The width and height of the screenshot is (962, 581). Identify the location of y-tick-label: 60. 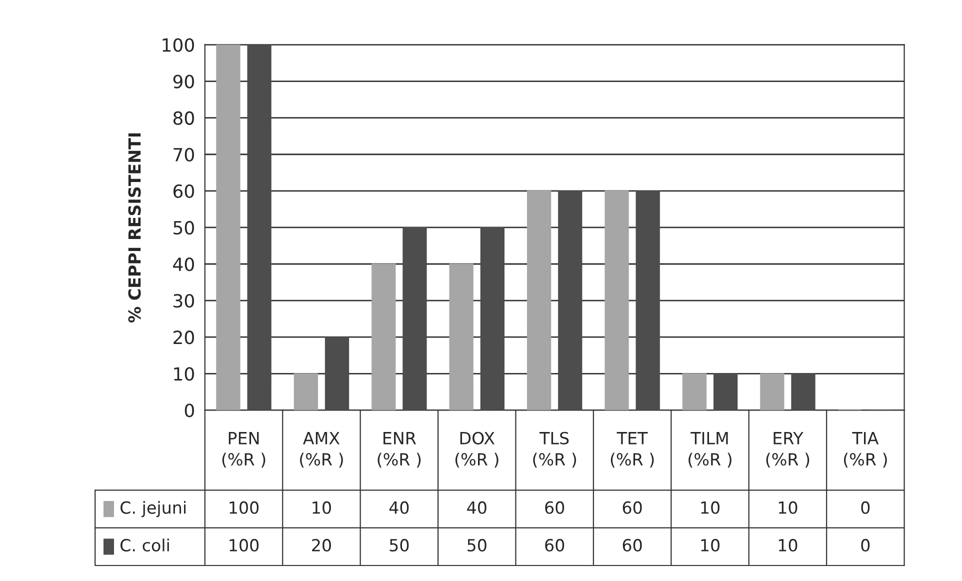
(183, 191).